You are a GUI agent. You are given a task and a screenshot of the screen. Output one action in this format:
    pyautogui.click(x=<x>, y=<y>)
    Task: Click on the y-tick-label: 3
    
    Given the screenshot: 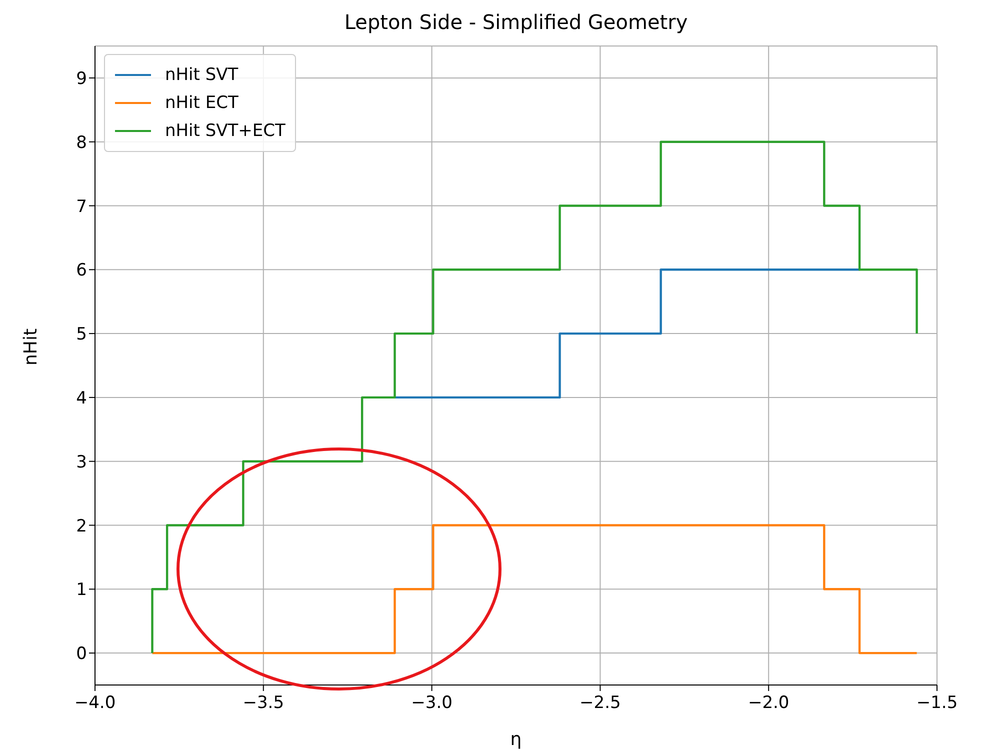 What is the action you would take?
    pyautogui.click(x=81, y=462)
    